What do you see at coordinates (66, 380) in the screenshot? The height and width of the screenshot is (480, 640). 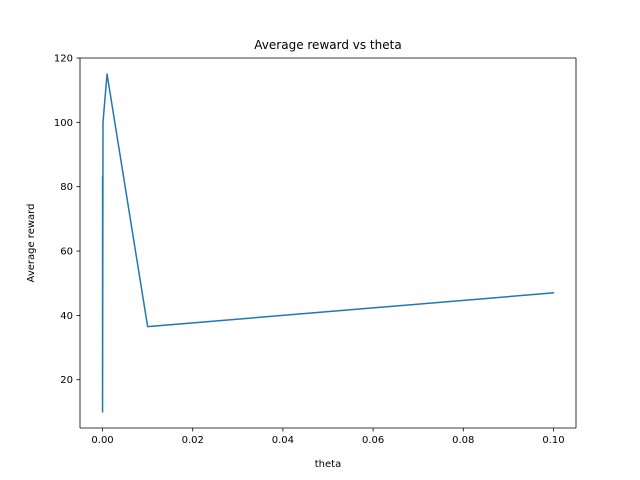 I see `y-tick-label: 20` at bounding box center [66, 380].